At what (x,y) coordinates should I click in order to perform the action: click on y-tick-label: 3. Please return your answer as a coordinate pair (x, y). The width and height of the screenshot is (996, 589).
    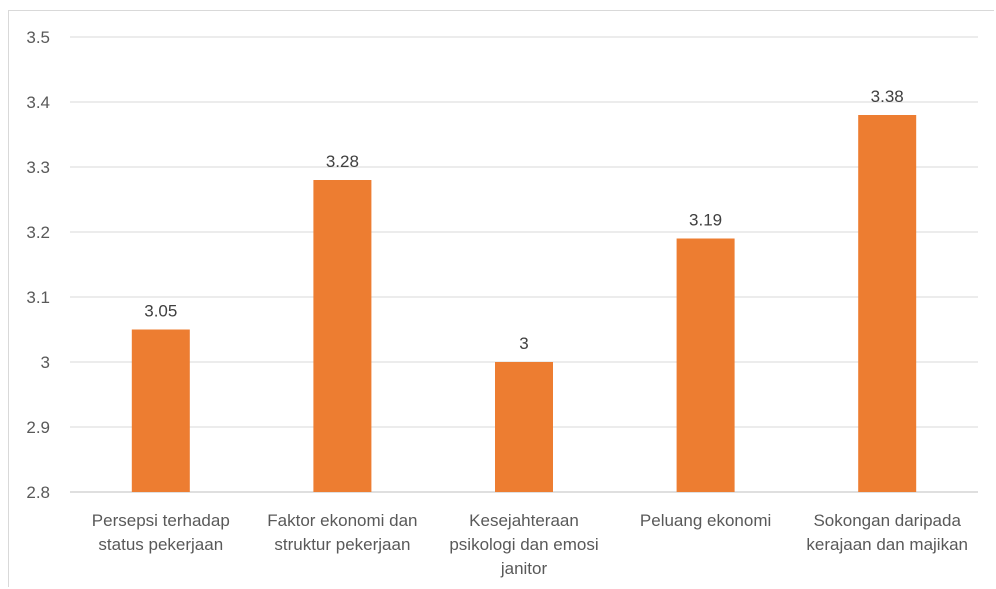
    Looking at the image, I should click on (45, 362).